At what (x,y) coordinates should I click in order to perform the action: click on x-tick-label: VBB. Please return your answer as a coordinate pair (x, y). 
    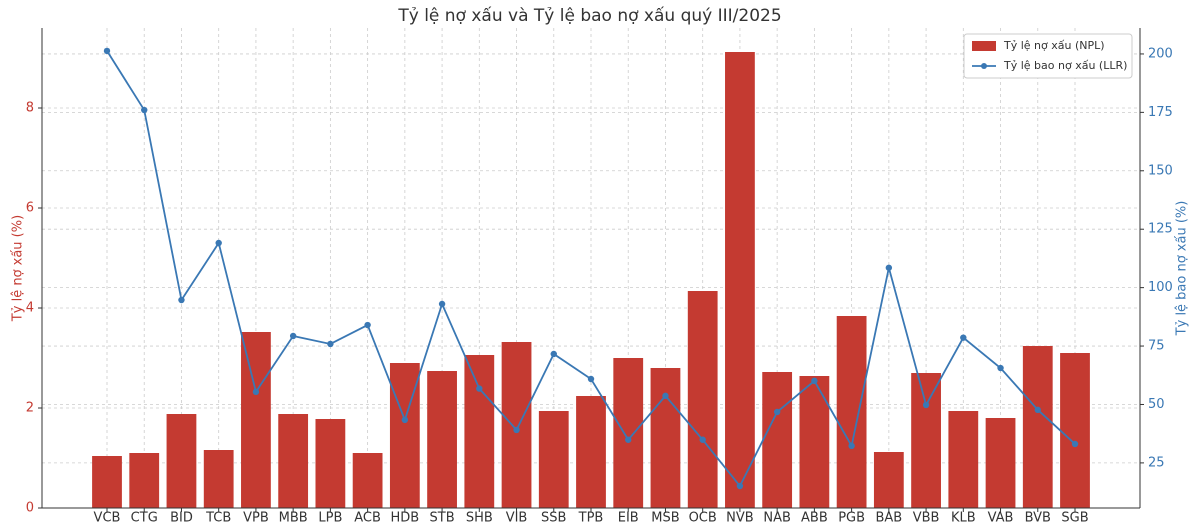
    Looking at the image, I should click on (926, 518).